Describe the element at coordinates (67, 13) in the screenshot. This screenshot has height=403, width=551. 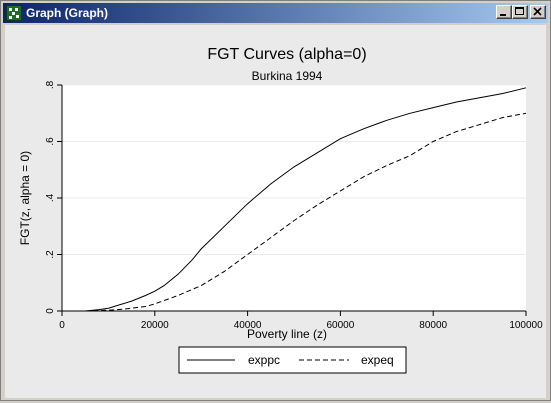
I see `window-title: Graph (Graph)` at that location.